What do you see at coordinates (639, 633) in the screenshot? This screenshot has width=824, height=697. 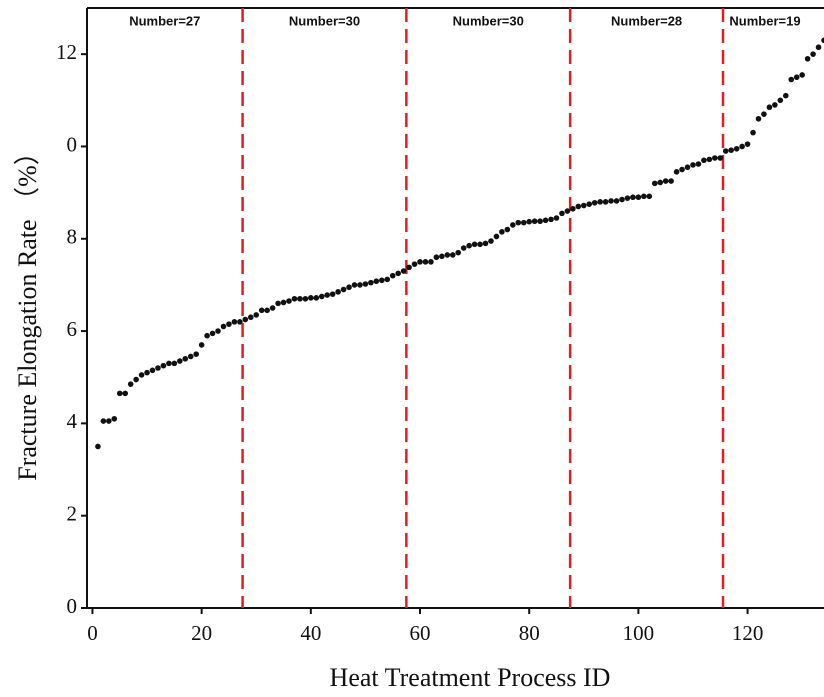 I see `x-tick-label: 100` at bounding box center [639, 633].